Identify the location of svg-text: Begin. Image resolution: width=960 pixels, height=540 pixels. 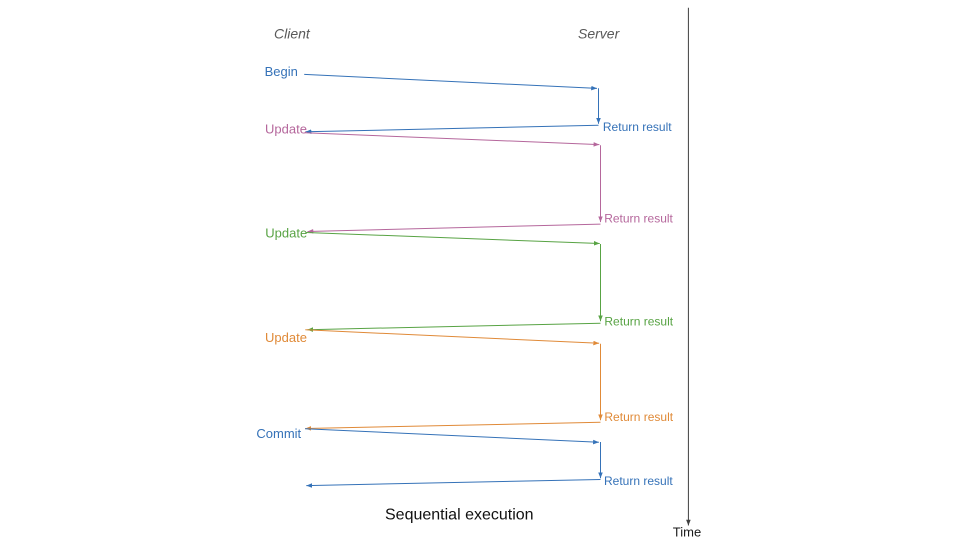
(281, 71).